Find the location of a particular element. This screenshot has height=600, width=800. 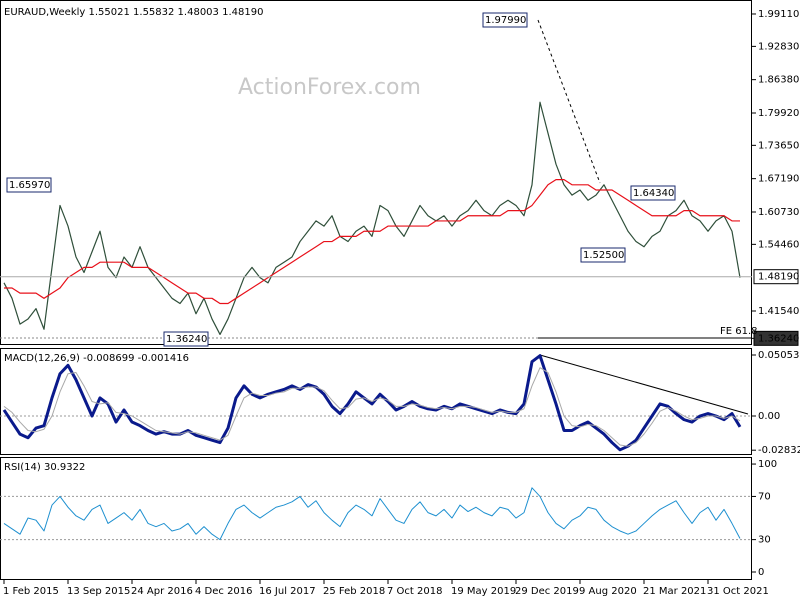

x-tick-label: 9 Aug 2020 is located at coordinates (608, 591).